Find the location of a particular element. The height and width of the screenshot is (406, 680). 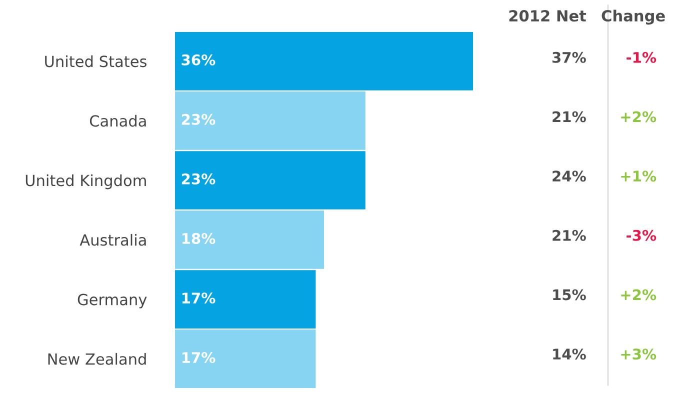

data-label: 18% is located at coordinates (199, 238).